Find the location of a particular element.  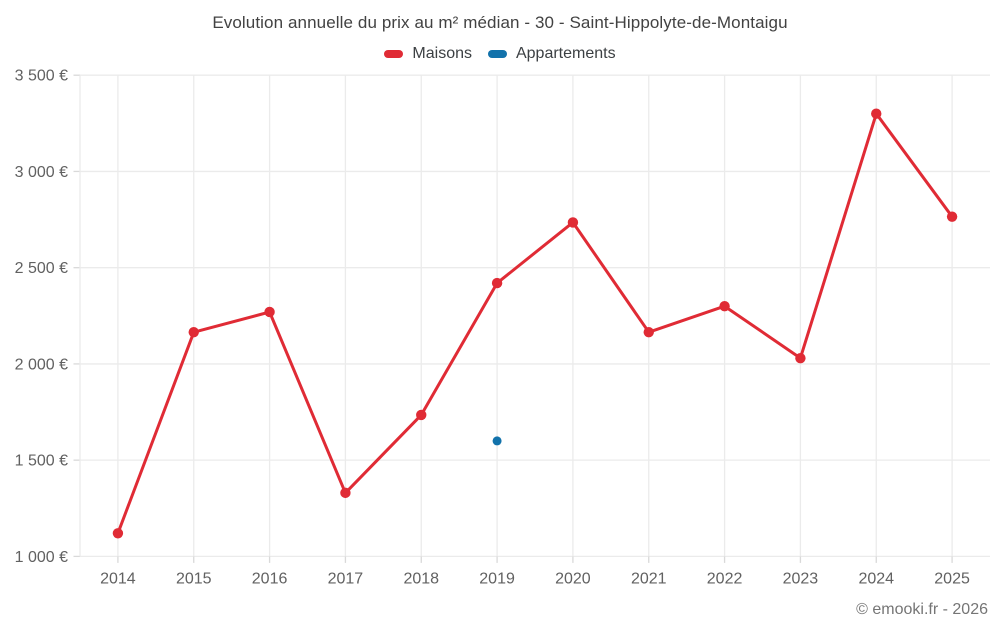

maisons-point-2017 is located at coordinates (345, 493).